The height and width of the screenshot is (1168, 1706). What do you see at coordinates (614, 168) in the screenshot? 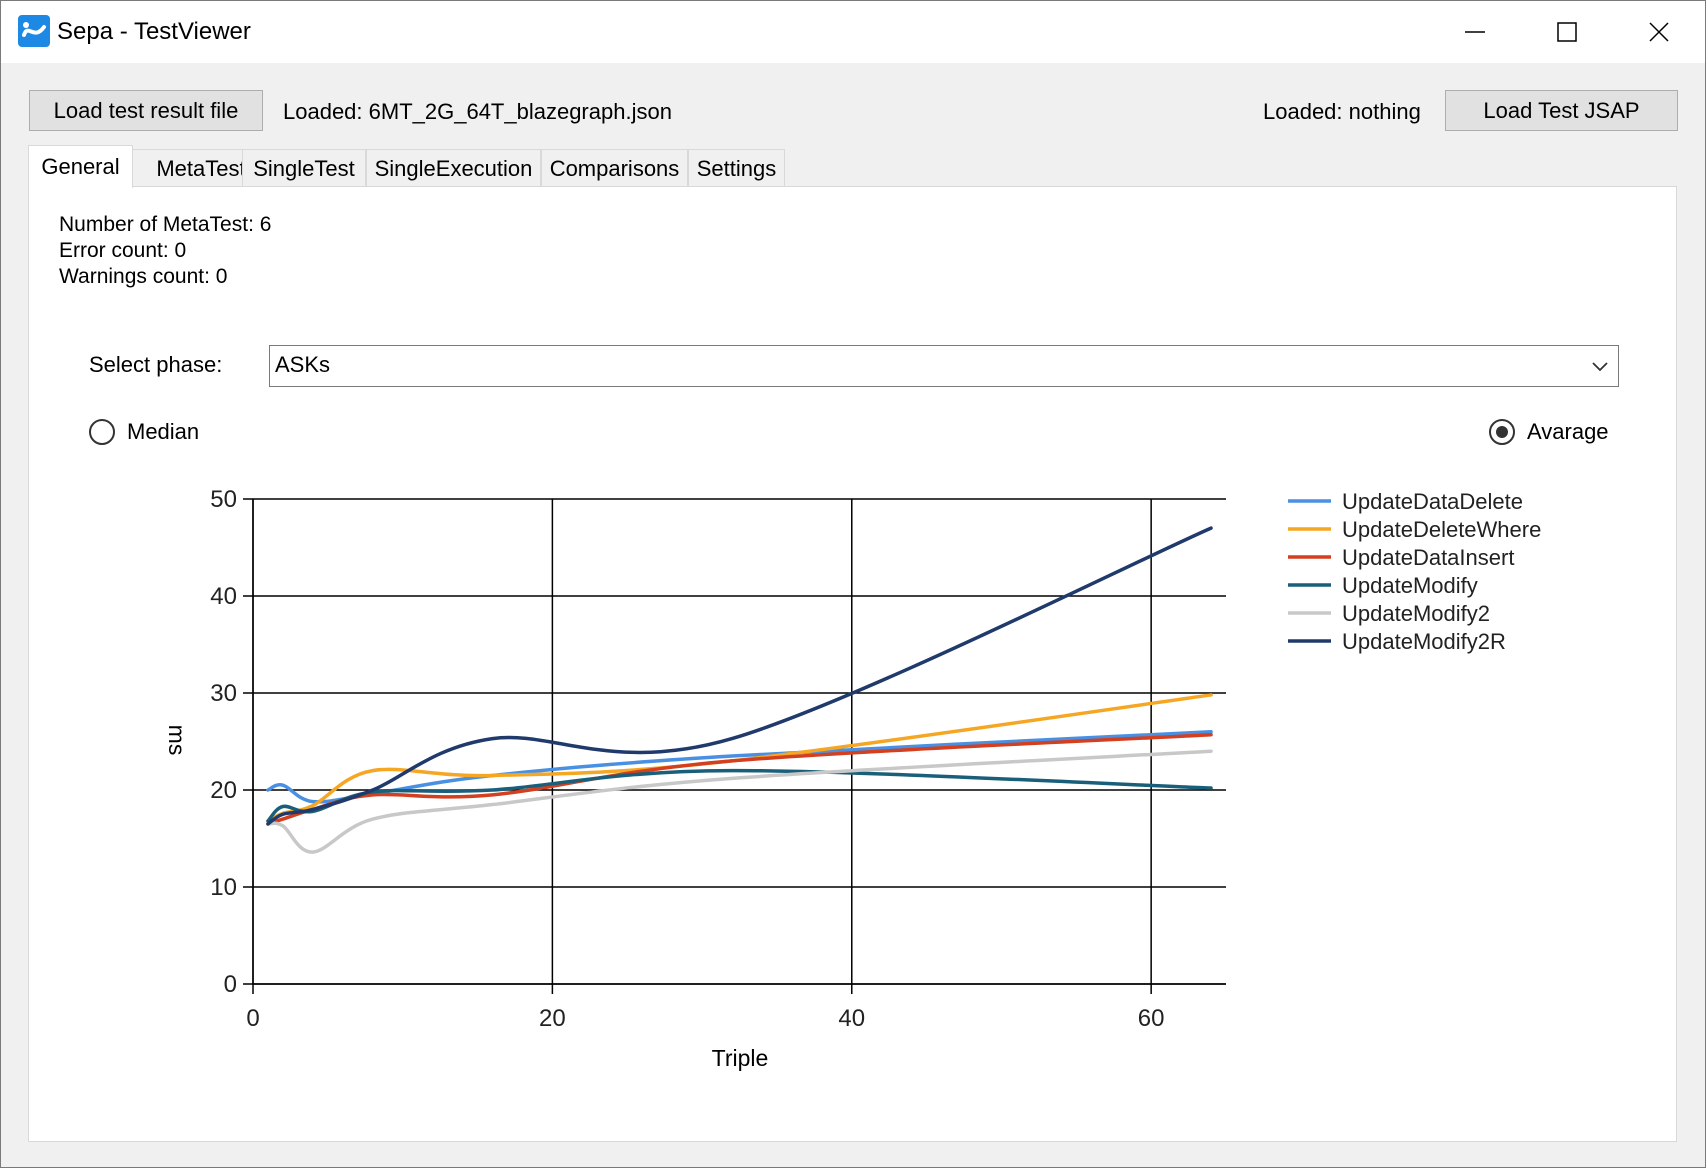
I see `tab-comparisons: Comparisons` at bounding box center [614, 168].